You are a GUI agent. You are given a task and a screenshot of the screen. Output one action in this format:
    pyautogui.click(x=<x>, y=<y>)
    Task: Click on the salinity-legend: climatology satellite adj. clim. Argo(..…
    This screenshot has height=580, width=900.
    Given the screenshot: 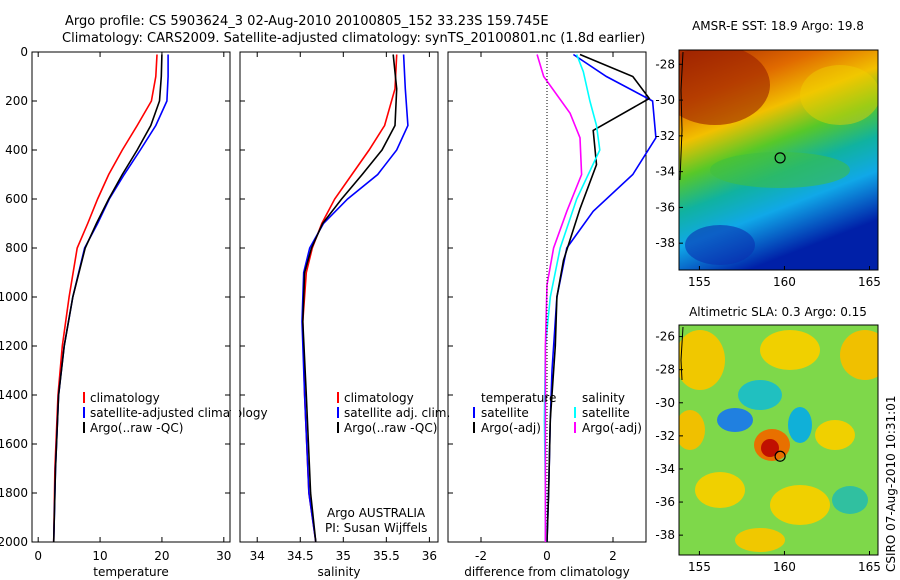 What is the action you would take?
    pyautogui.click(x=393, y=413)
    